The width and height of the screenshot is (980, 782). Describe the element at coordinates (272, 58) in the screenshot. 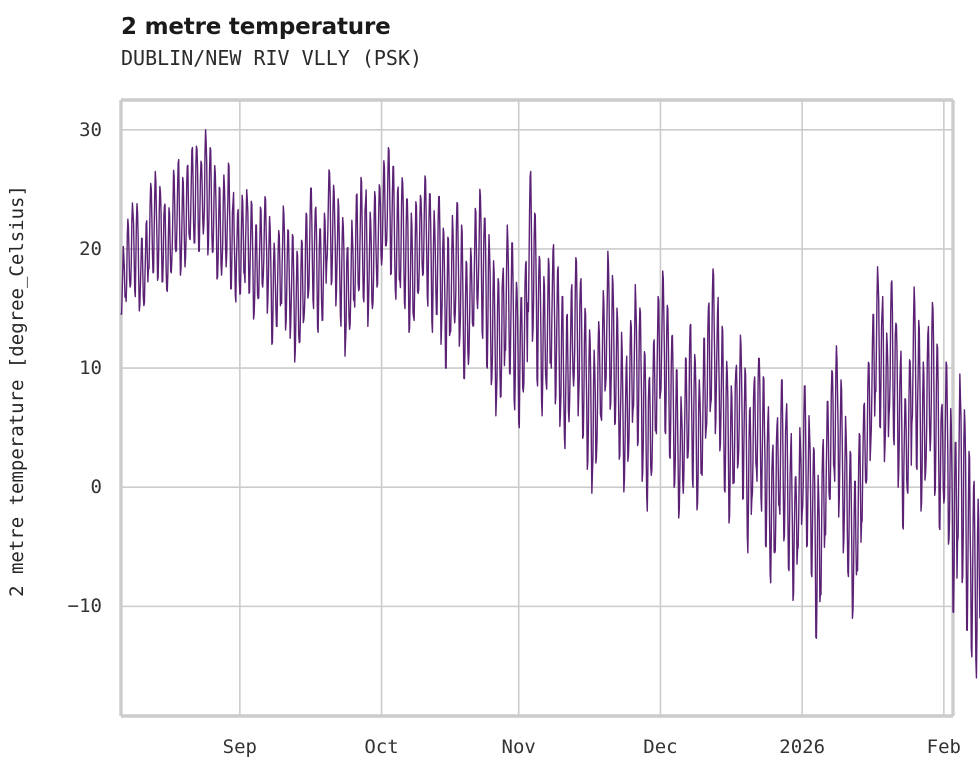

I see `chart-subtitle: DUBLIN/NEW RIV VLLY (PSK)` at that location.